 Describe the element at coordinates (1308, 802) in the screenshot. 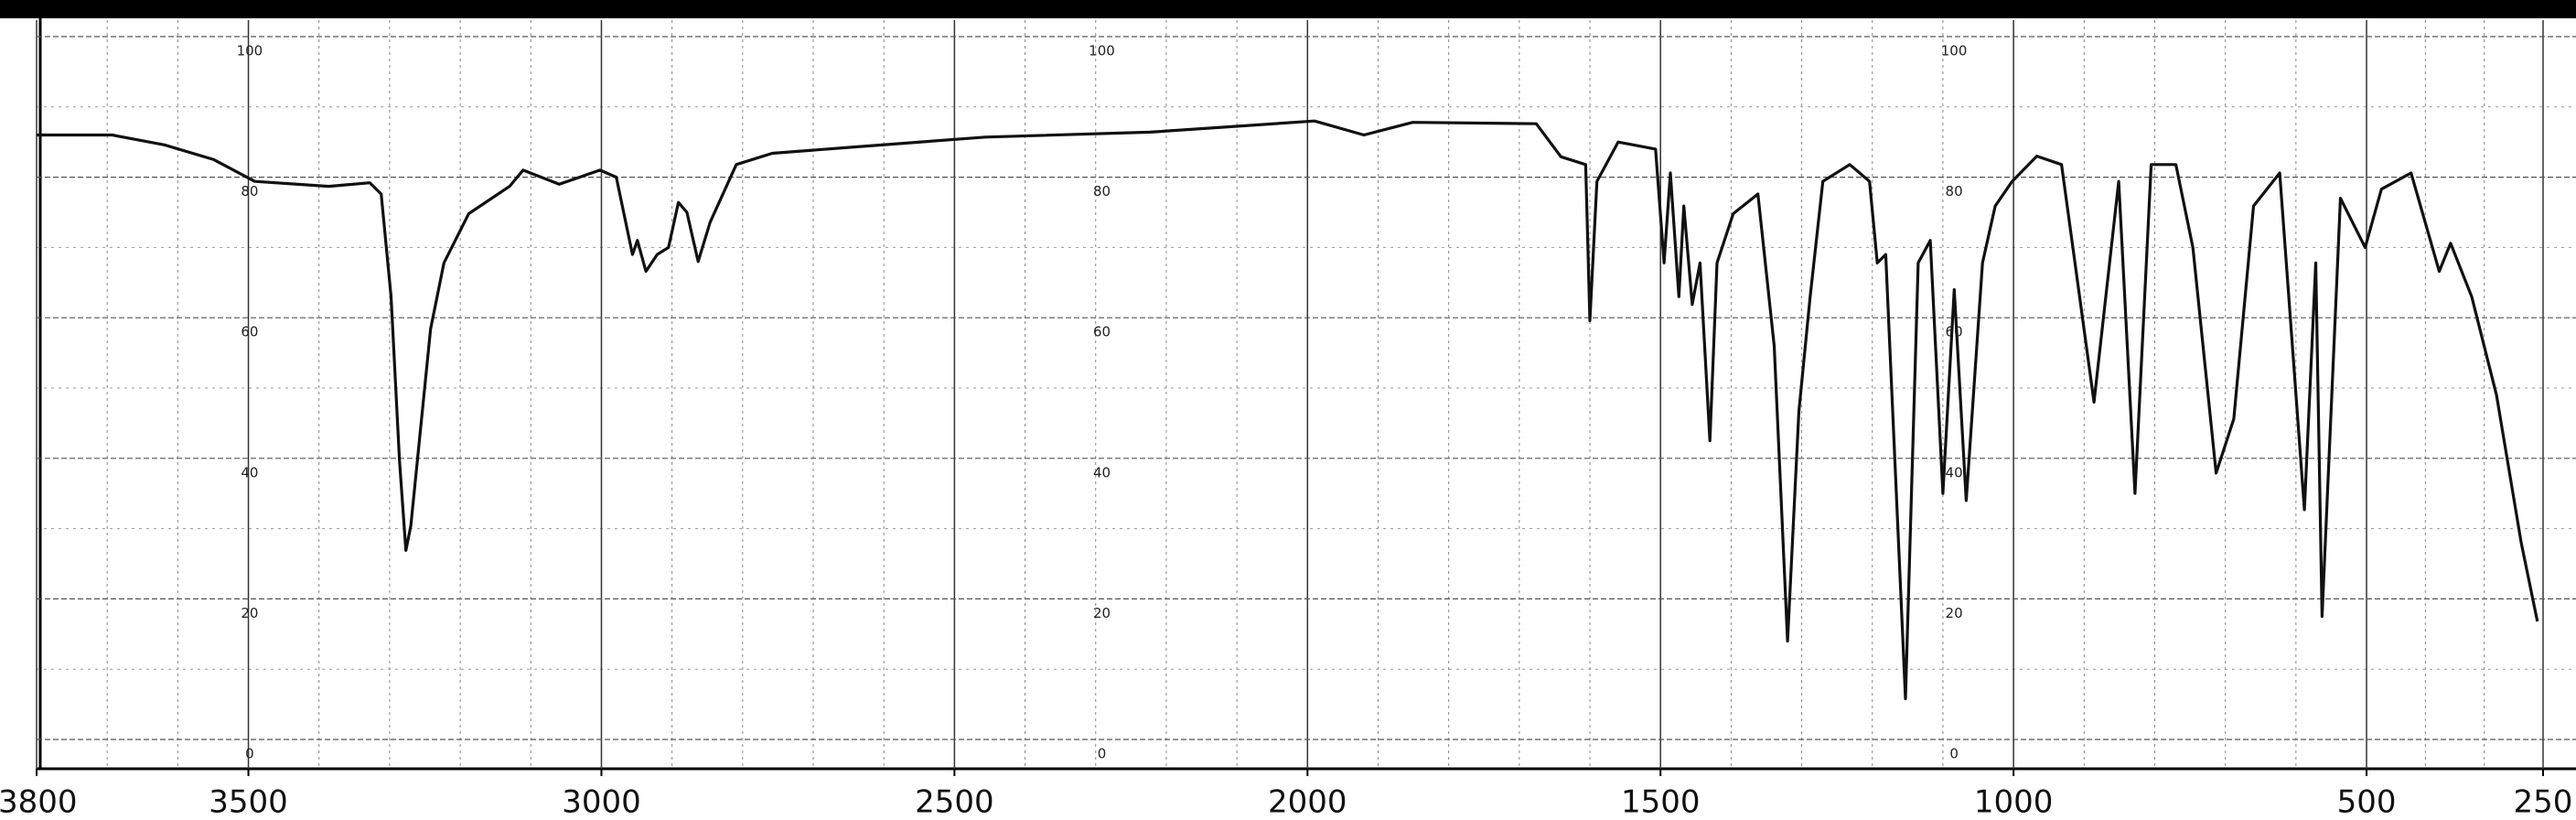

I see `x-tick-label: 2000` at that location.